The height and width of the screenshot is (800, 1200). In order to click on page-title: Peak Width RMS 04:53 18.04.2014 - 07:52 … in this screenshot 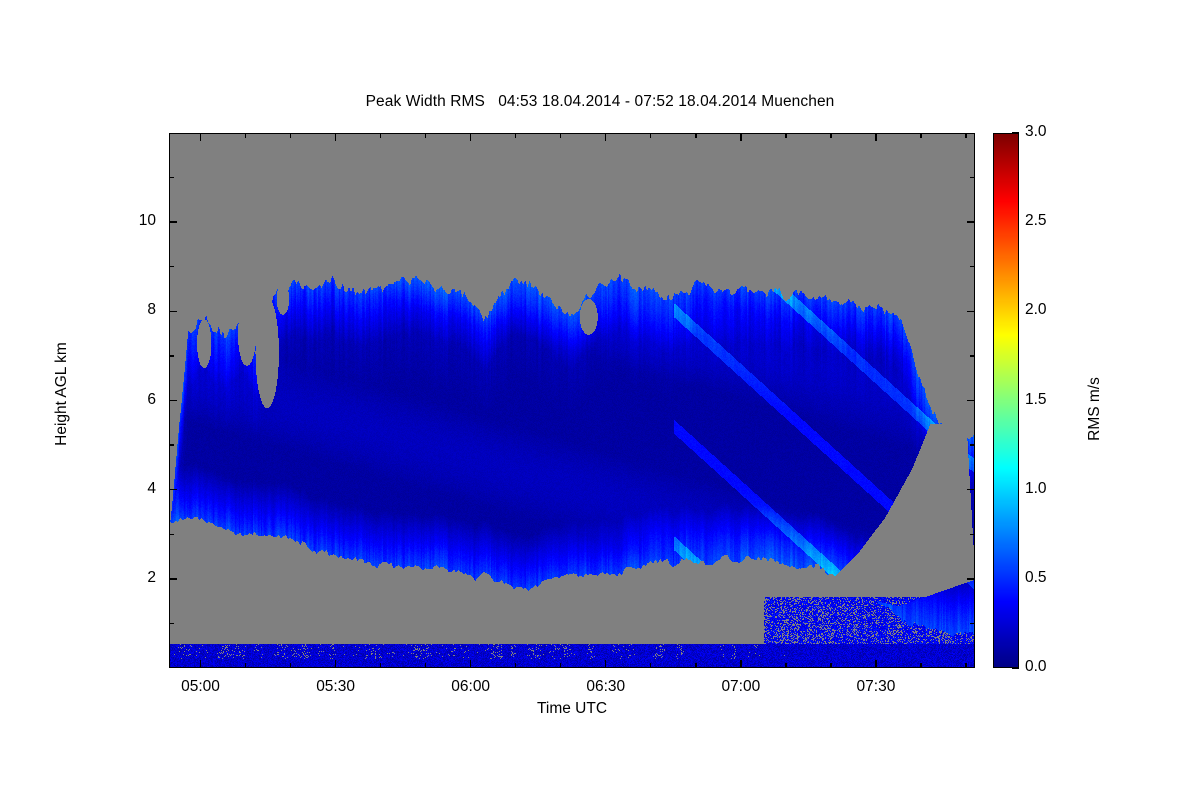, I will do `click(600, 101)`.